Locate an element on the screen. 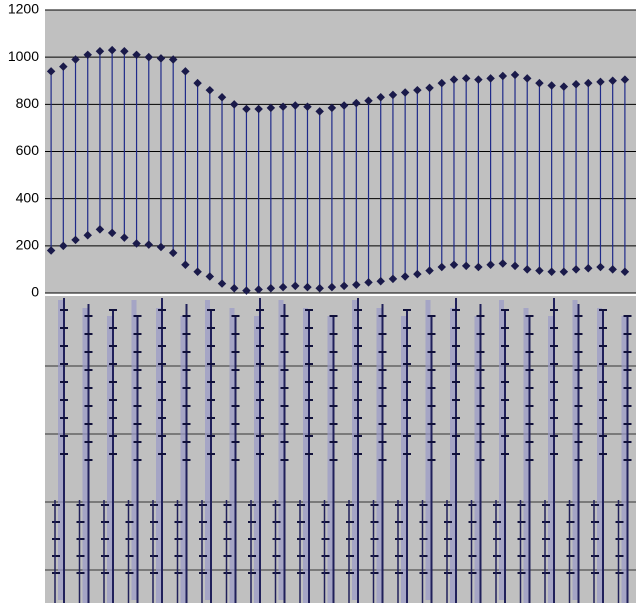 The height and width of the screenshot is (603, 636). y-tick-label: 1200 is located at coordinates (23, 9).